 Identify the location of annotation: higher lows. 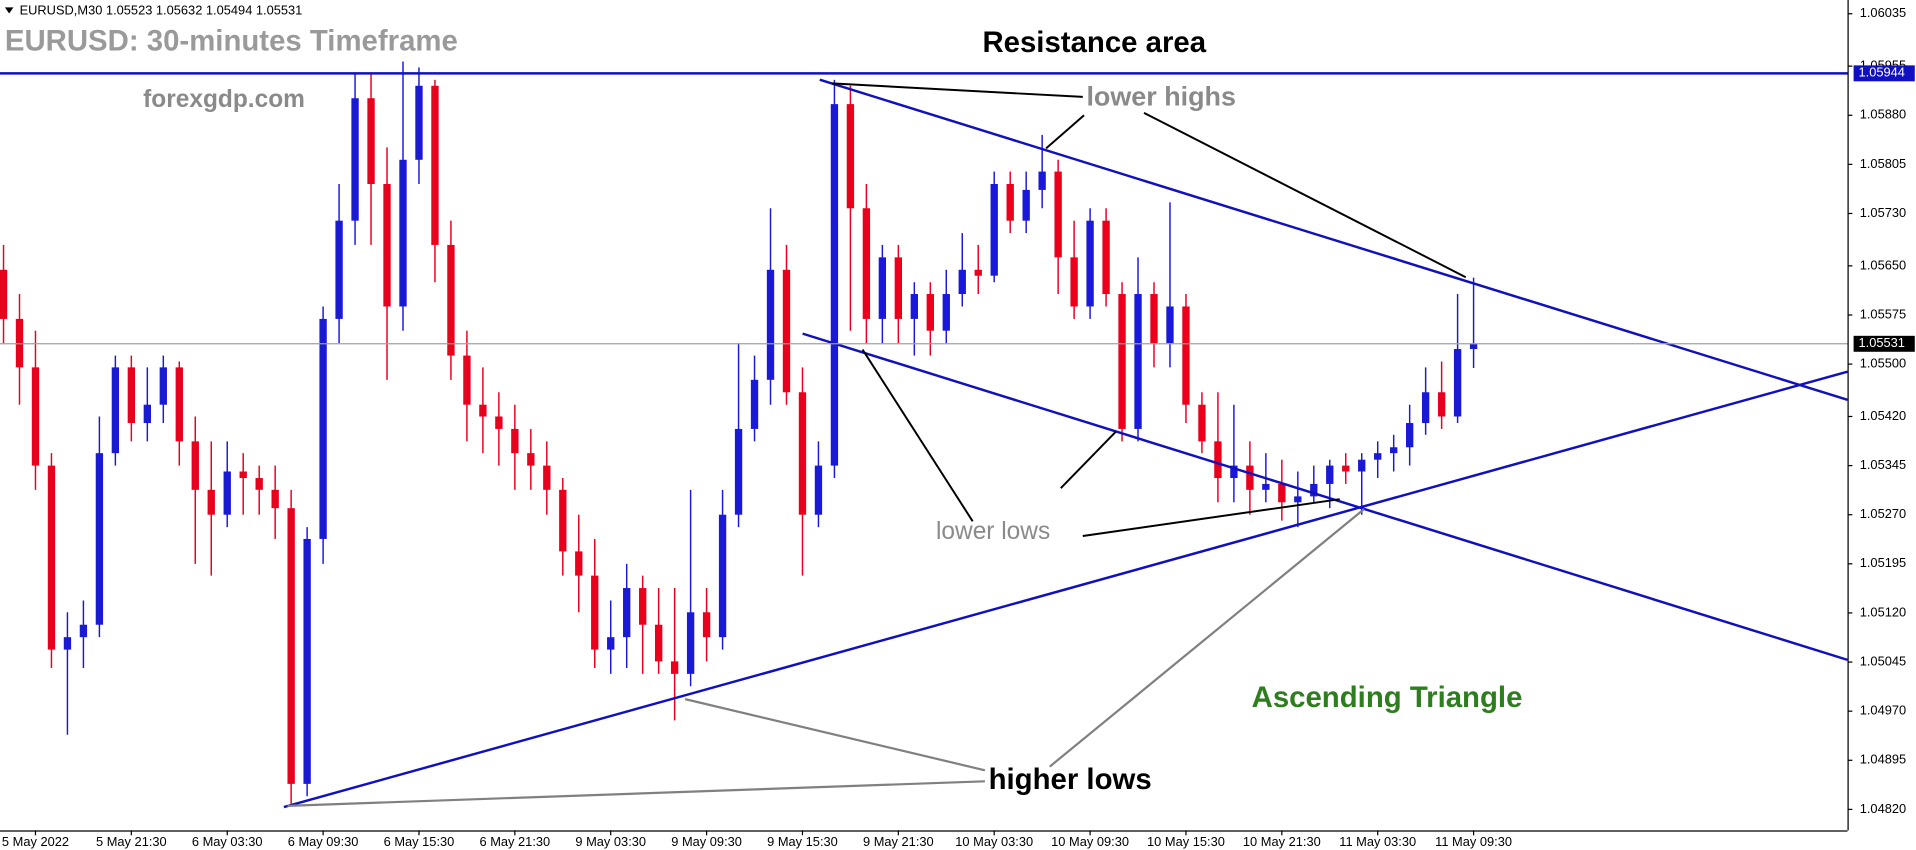
(1070, 779).